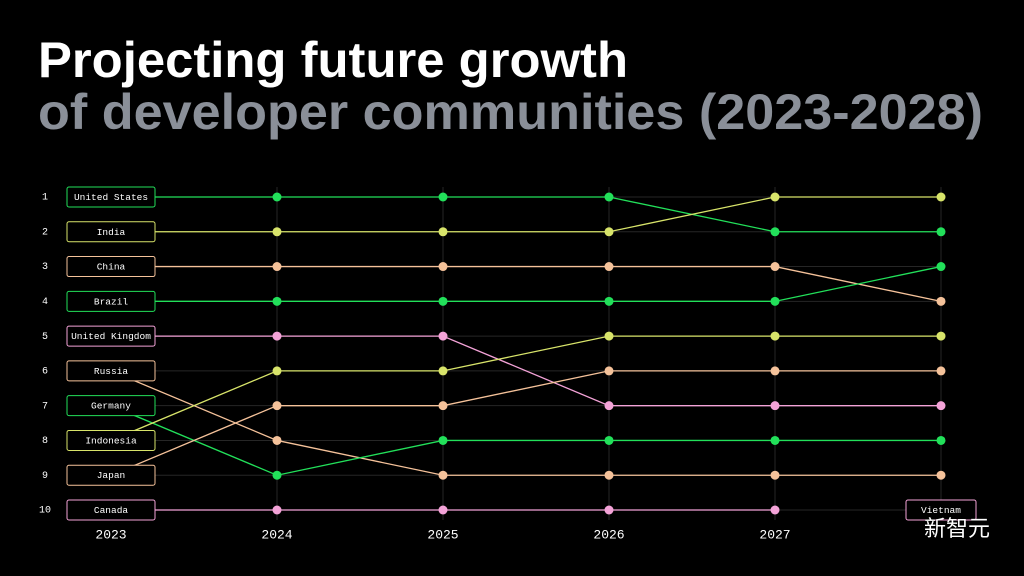 This screenshot has width=1024, height=576. What do you see at coordinates (333, 60) in the screenshot?
I see `chart-title: Projecting future growth` at bounding box center [333, 60].